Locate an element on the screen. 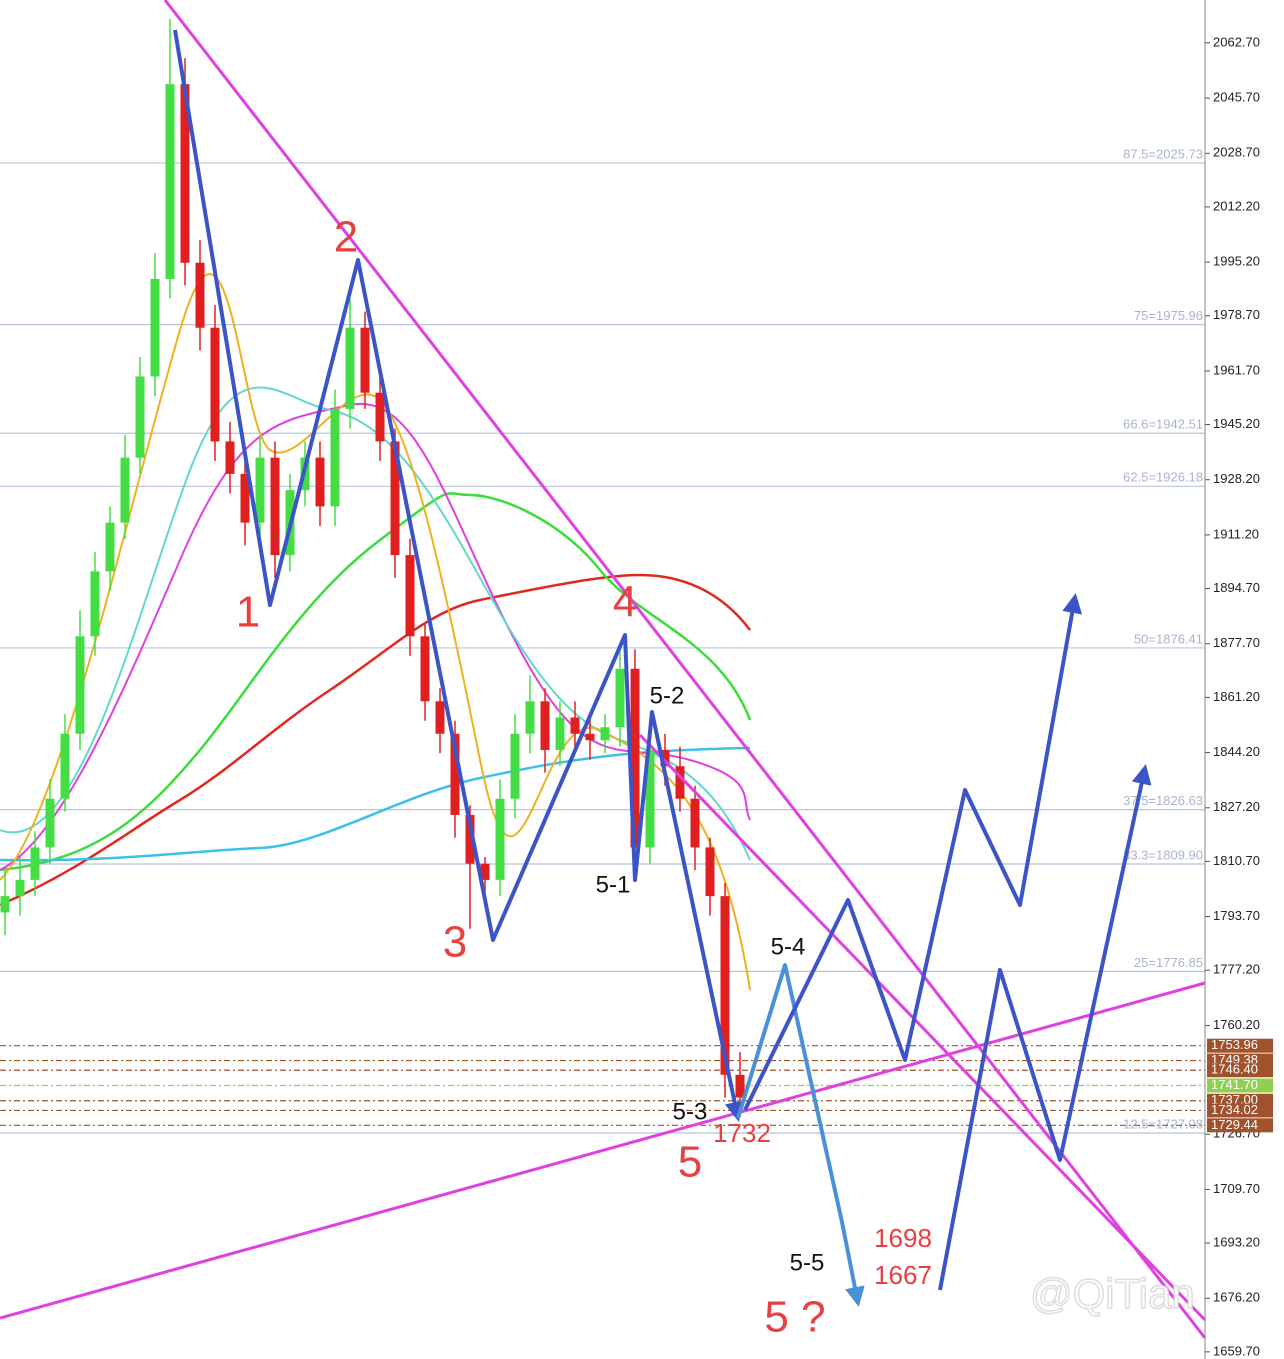  y-tick-label: 1961.70 is located at coordinates (1236, 369).